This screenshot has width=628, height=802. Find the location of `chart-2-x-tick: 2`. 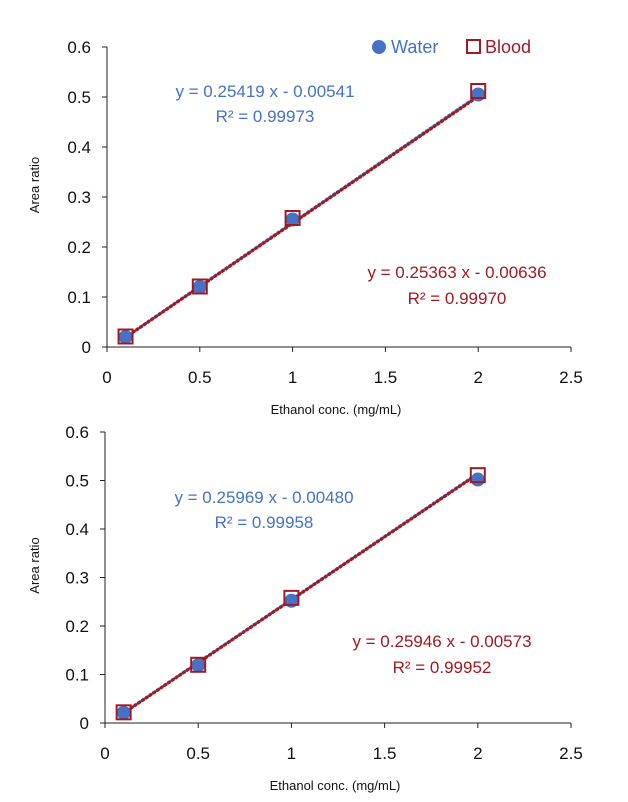

chart-2-x-tick: 2 is located at coordinates (477, 753).